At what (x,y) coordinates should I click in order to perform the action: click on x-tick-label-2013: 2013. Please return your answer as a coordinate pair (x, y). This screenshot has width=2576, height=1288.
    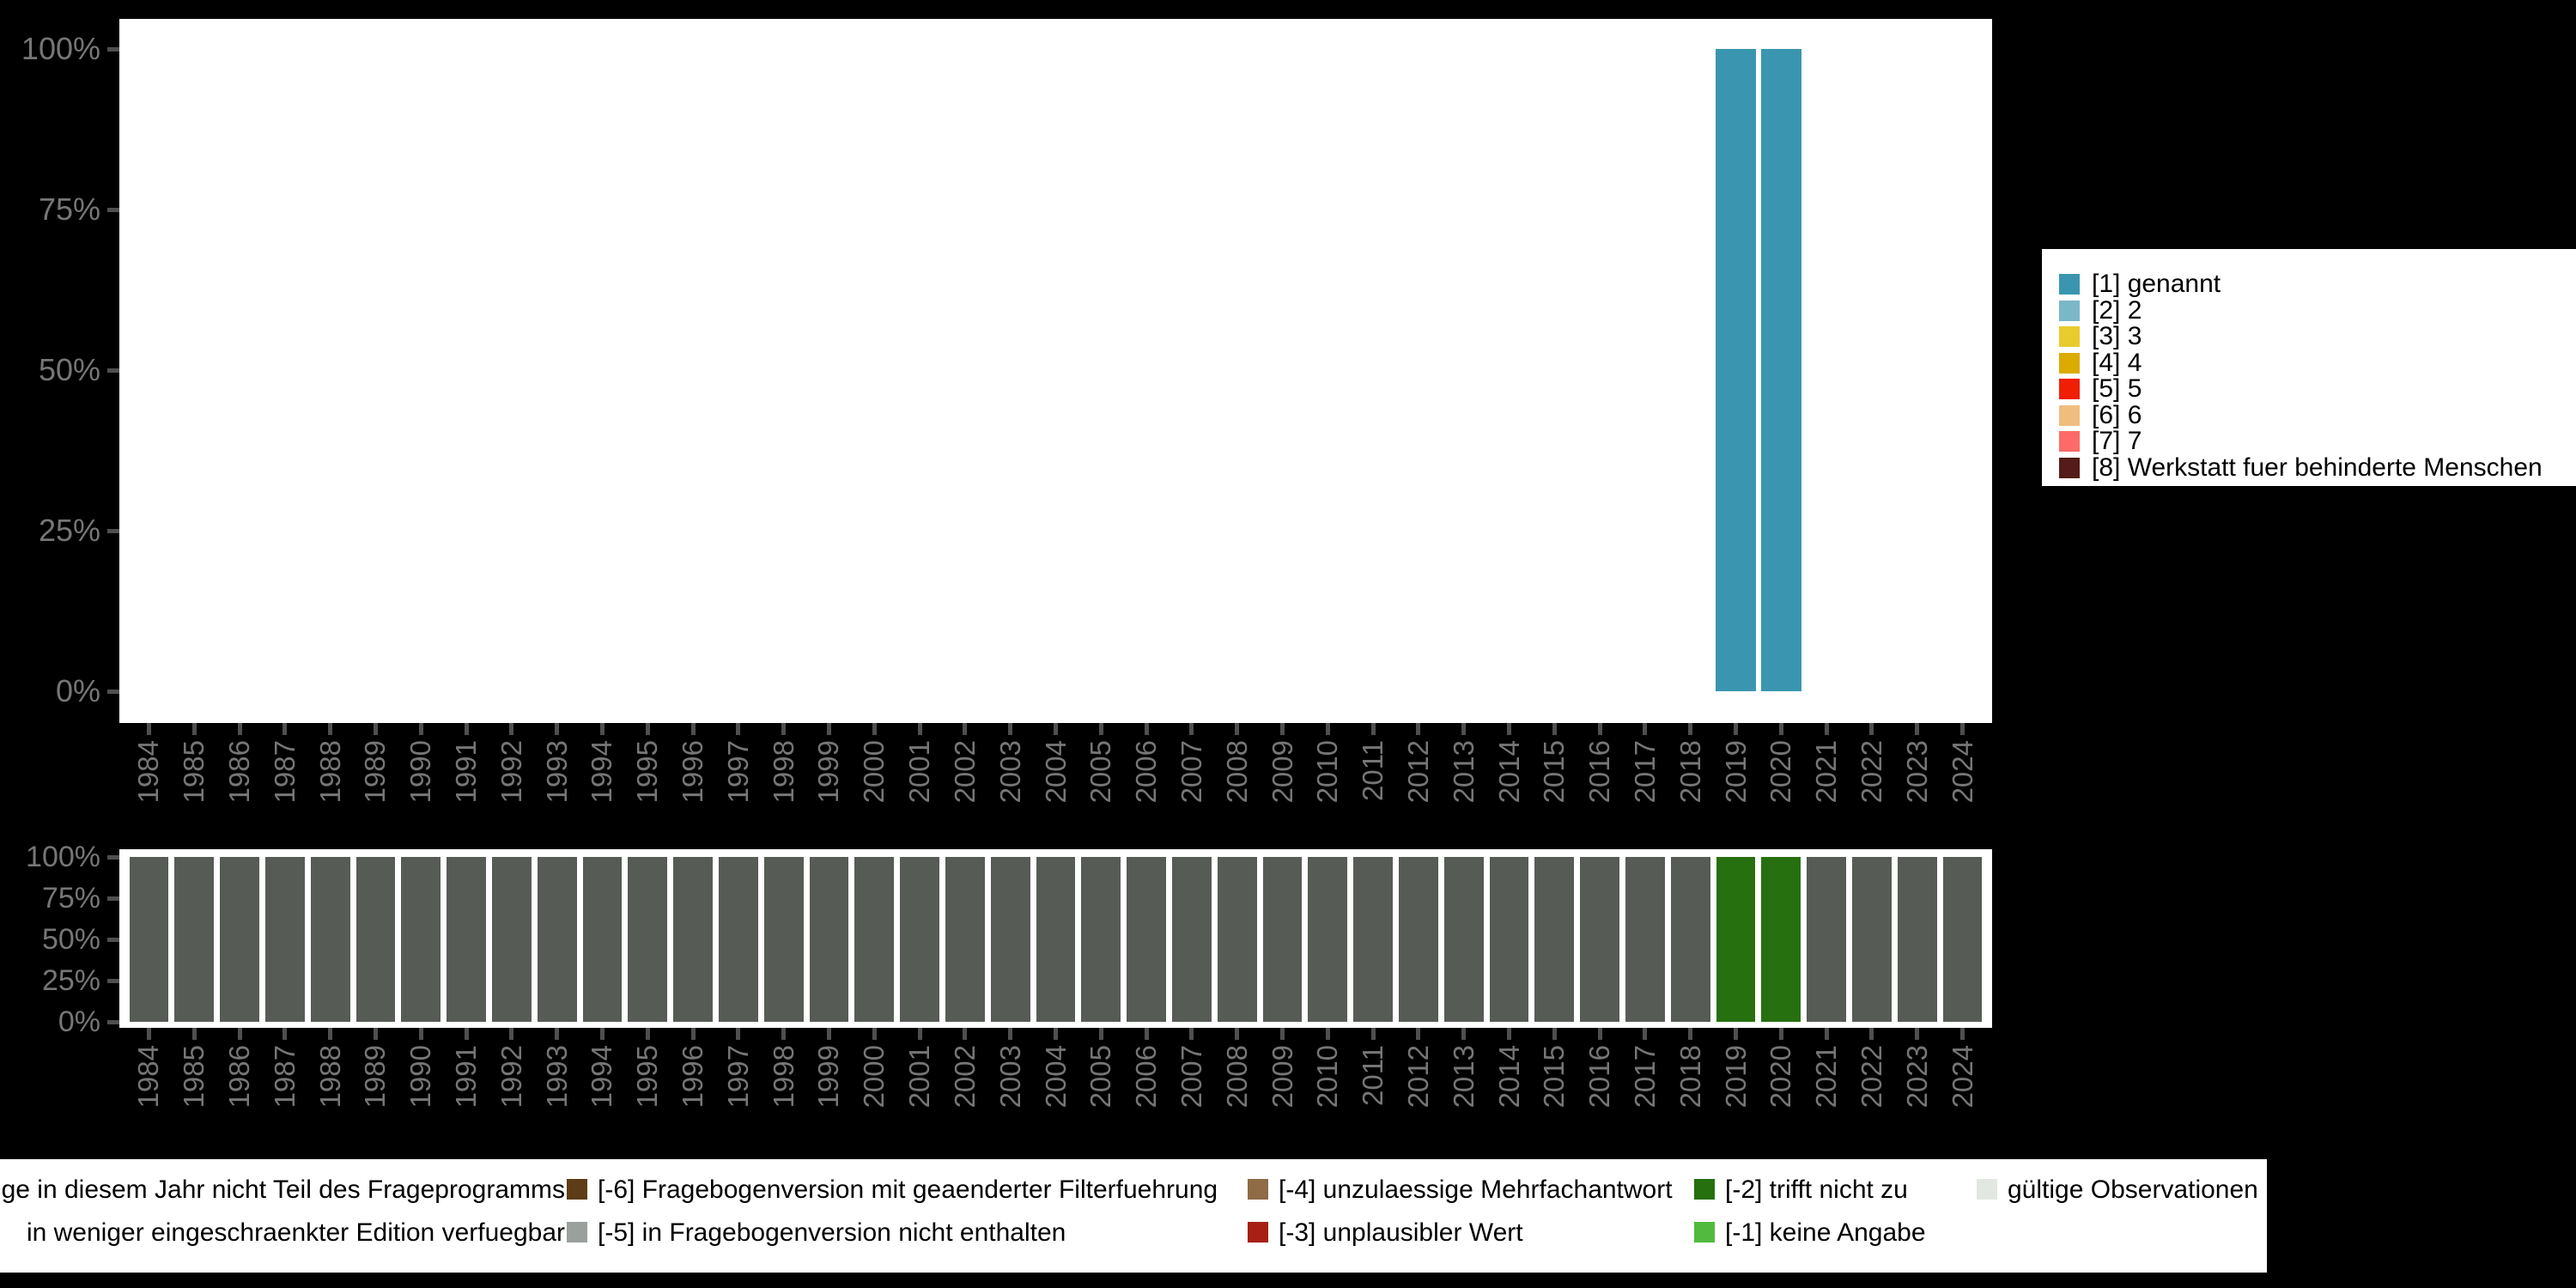
    Looking at the image, I should click on (1463, 772).